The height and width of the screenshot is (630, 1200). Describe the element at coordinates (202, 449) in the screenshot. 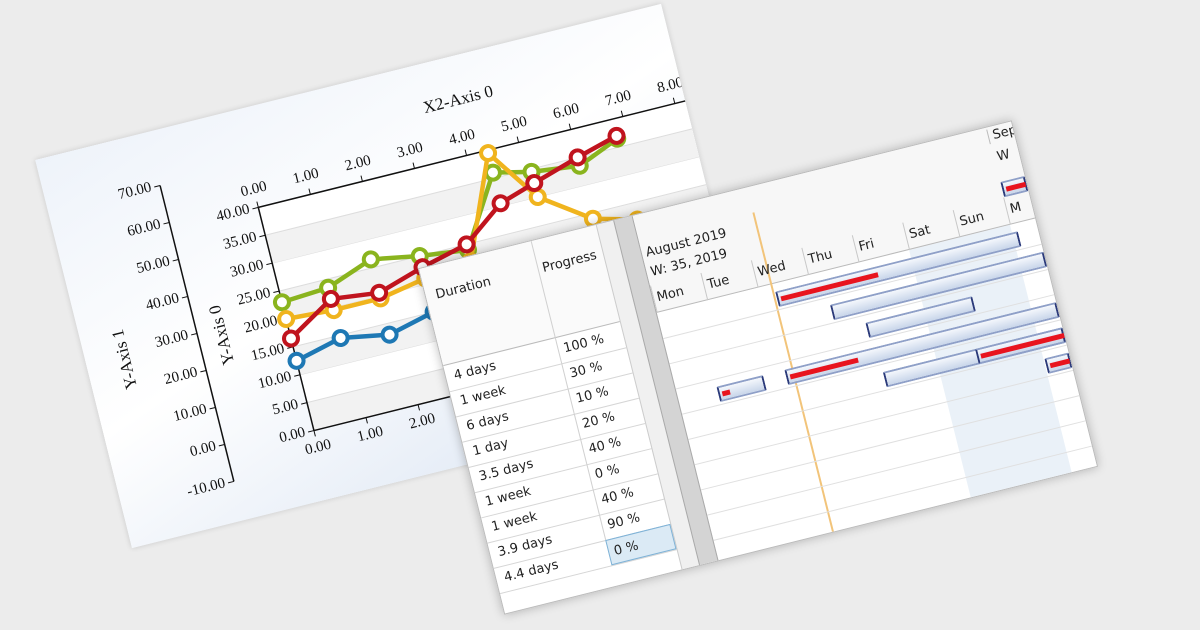

I see `y2-tick-label: 0.00` at that location.